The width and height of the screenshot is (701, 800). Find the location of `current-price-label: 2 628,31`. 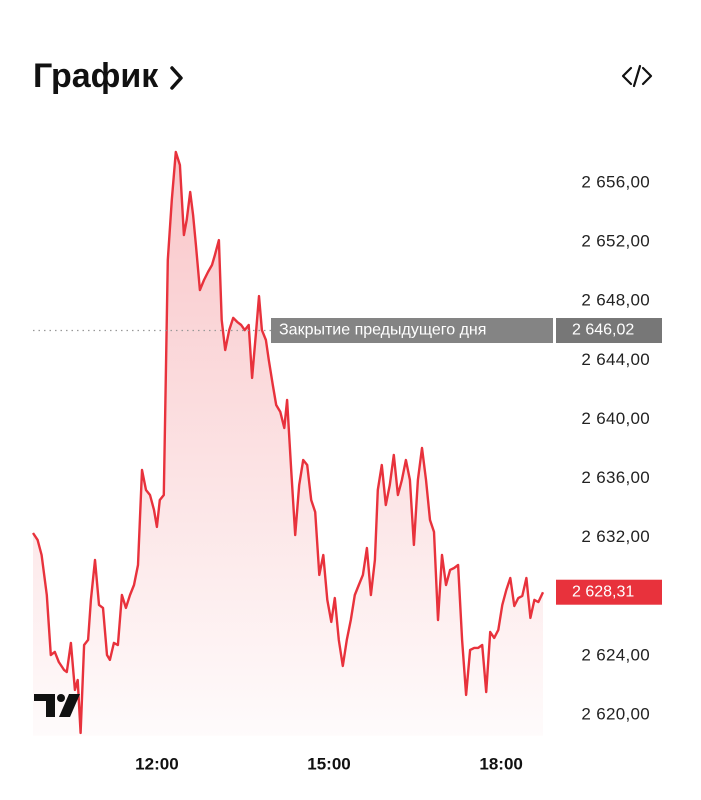

current-price-label: 2 628,31 is located at coordinates (603, 591).